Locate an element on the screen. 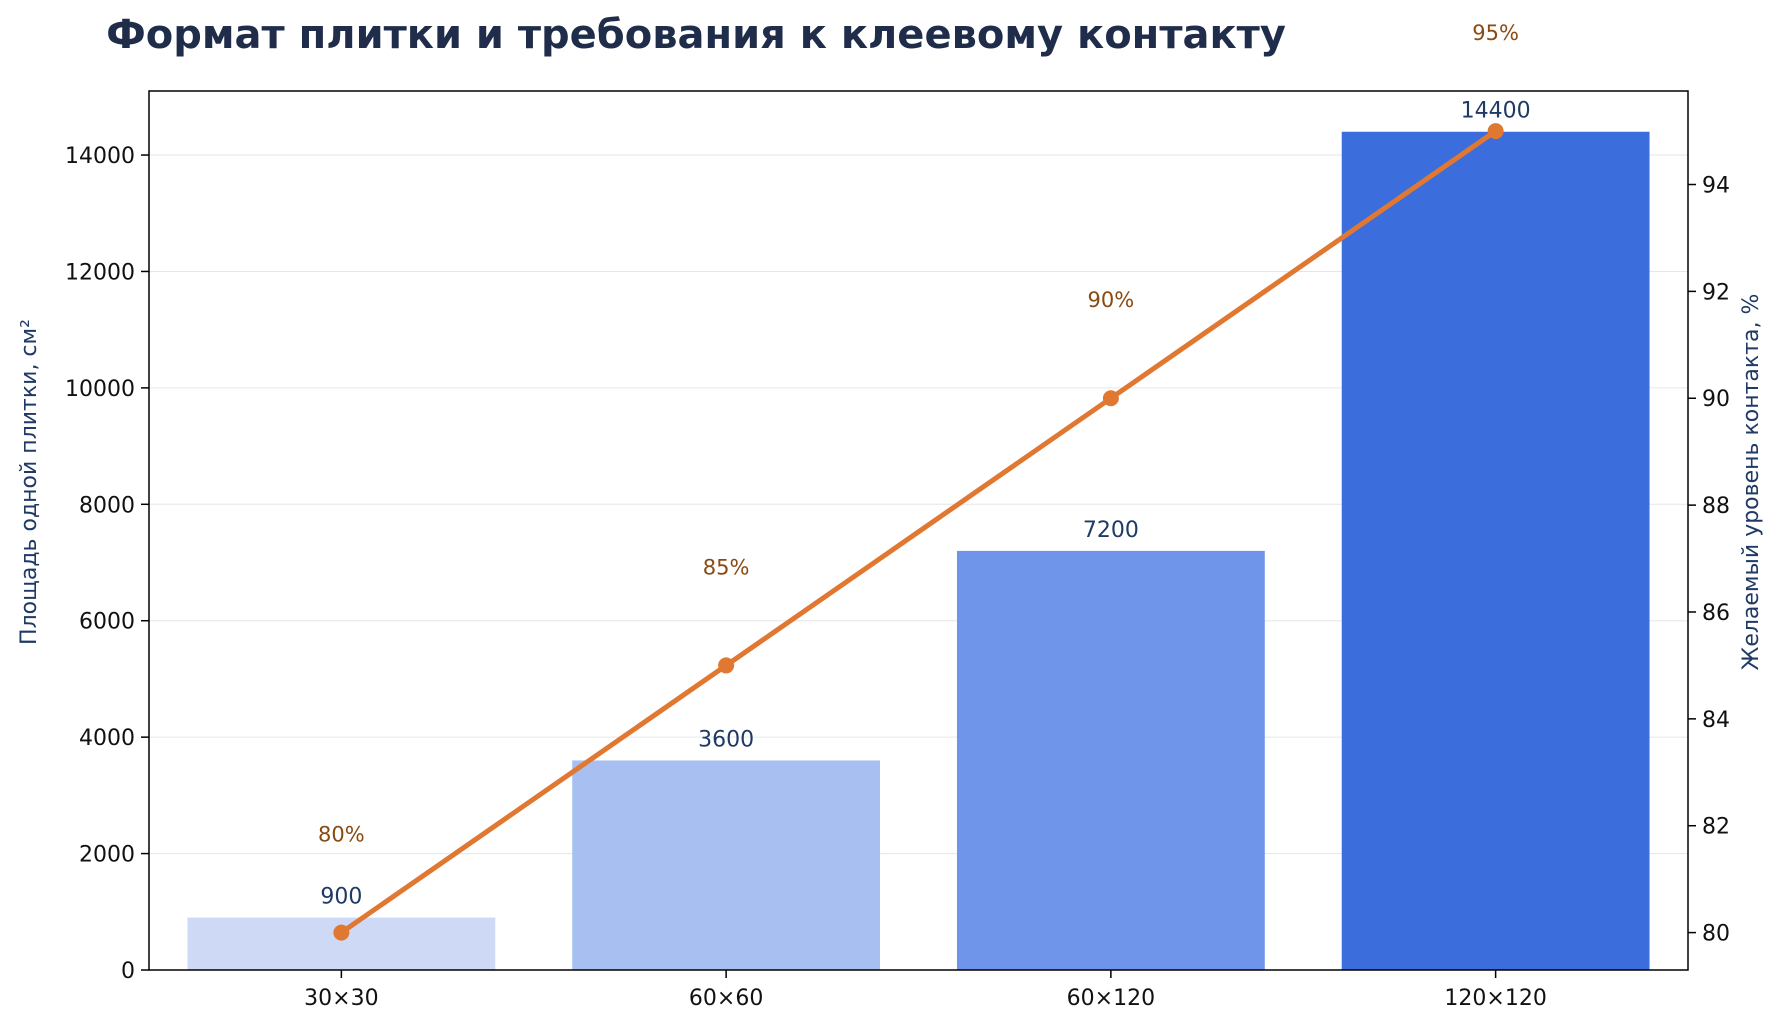 Image resolution: width=1781 pixels, height=1026 pixels. x-tick-label: 120×120 is located at coordinates (1495, 998).